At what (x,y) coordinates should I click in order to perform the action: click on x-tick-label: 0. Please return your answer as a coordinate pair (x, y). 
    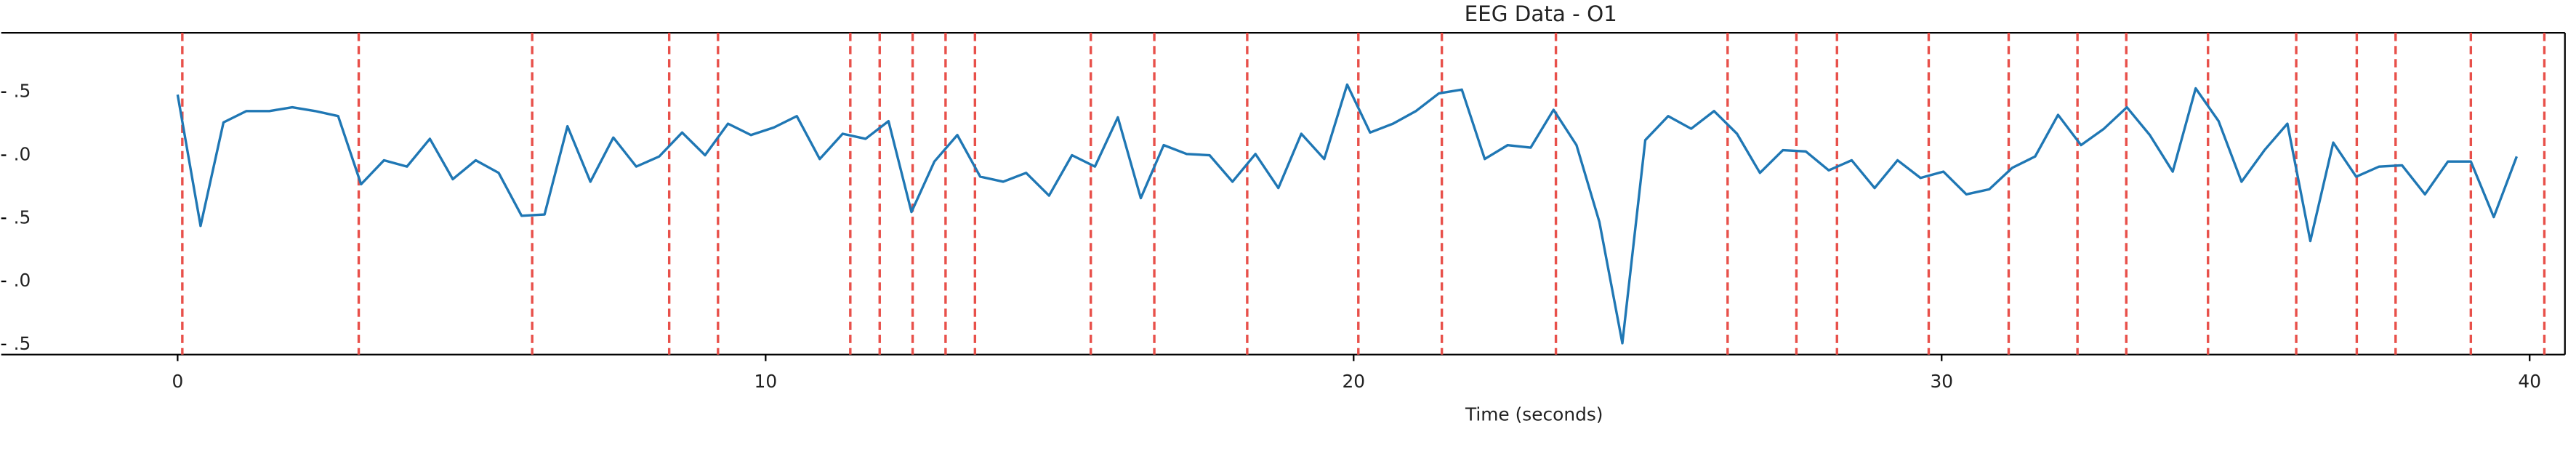
    Looking at the image, I should click on (177, 381).